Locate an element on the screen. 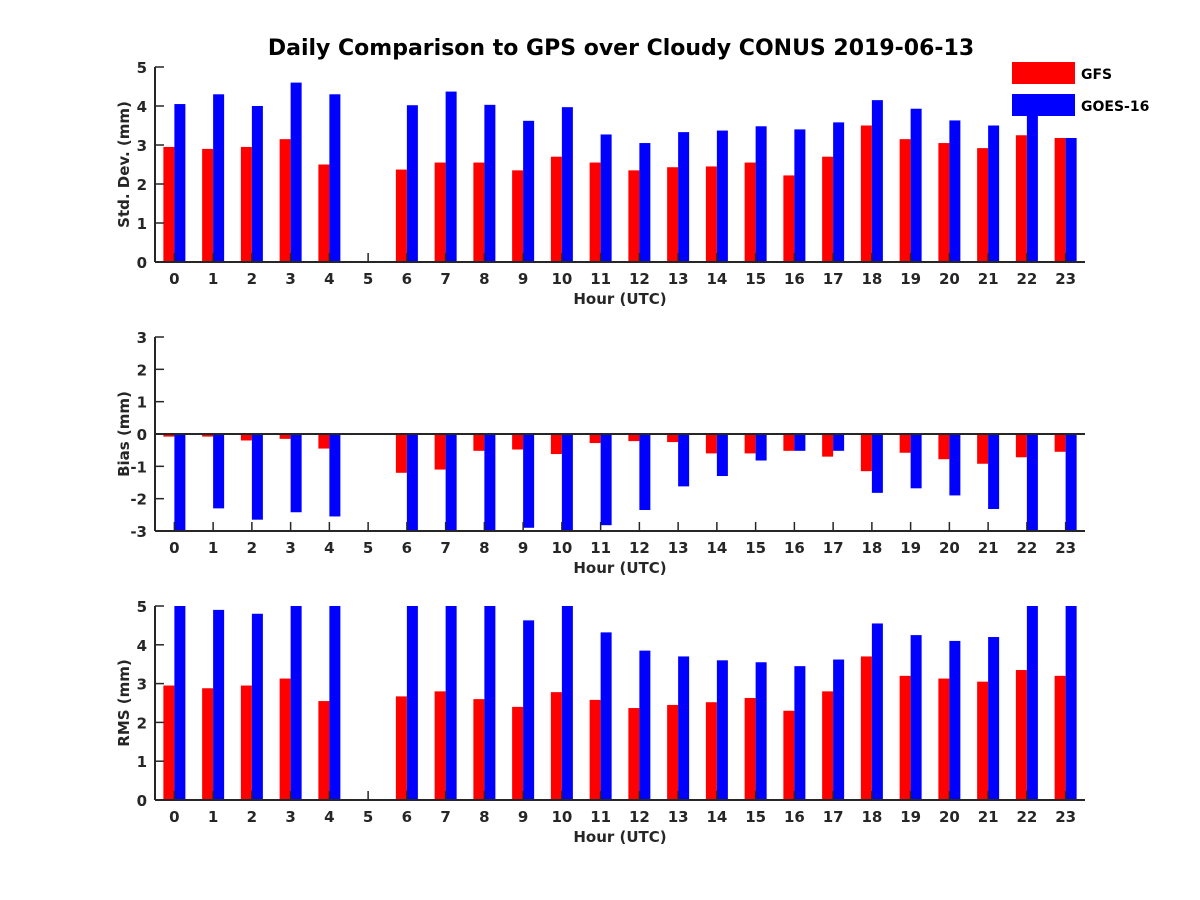 This screenshot has width=1200, height=900. bar-gfs-p1-h14 is located at coordinates (711, 214).